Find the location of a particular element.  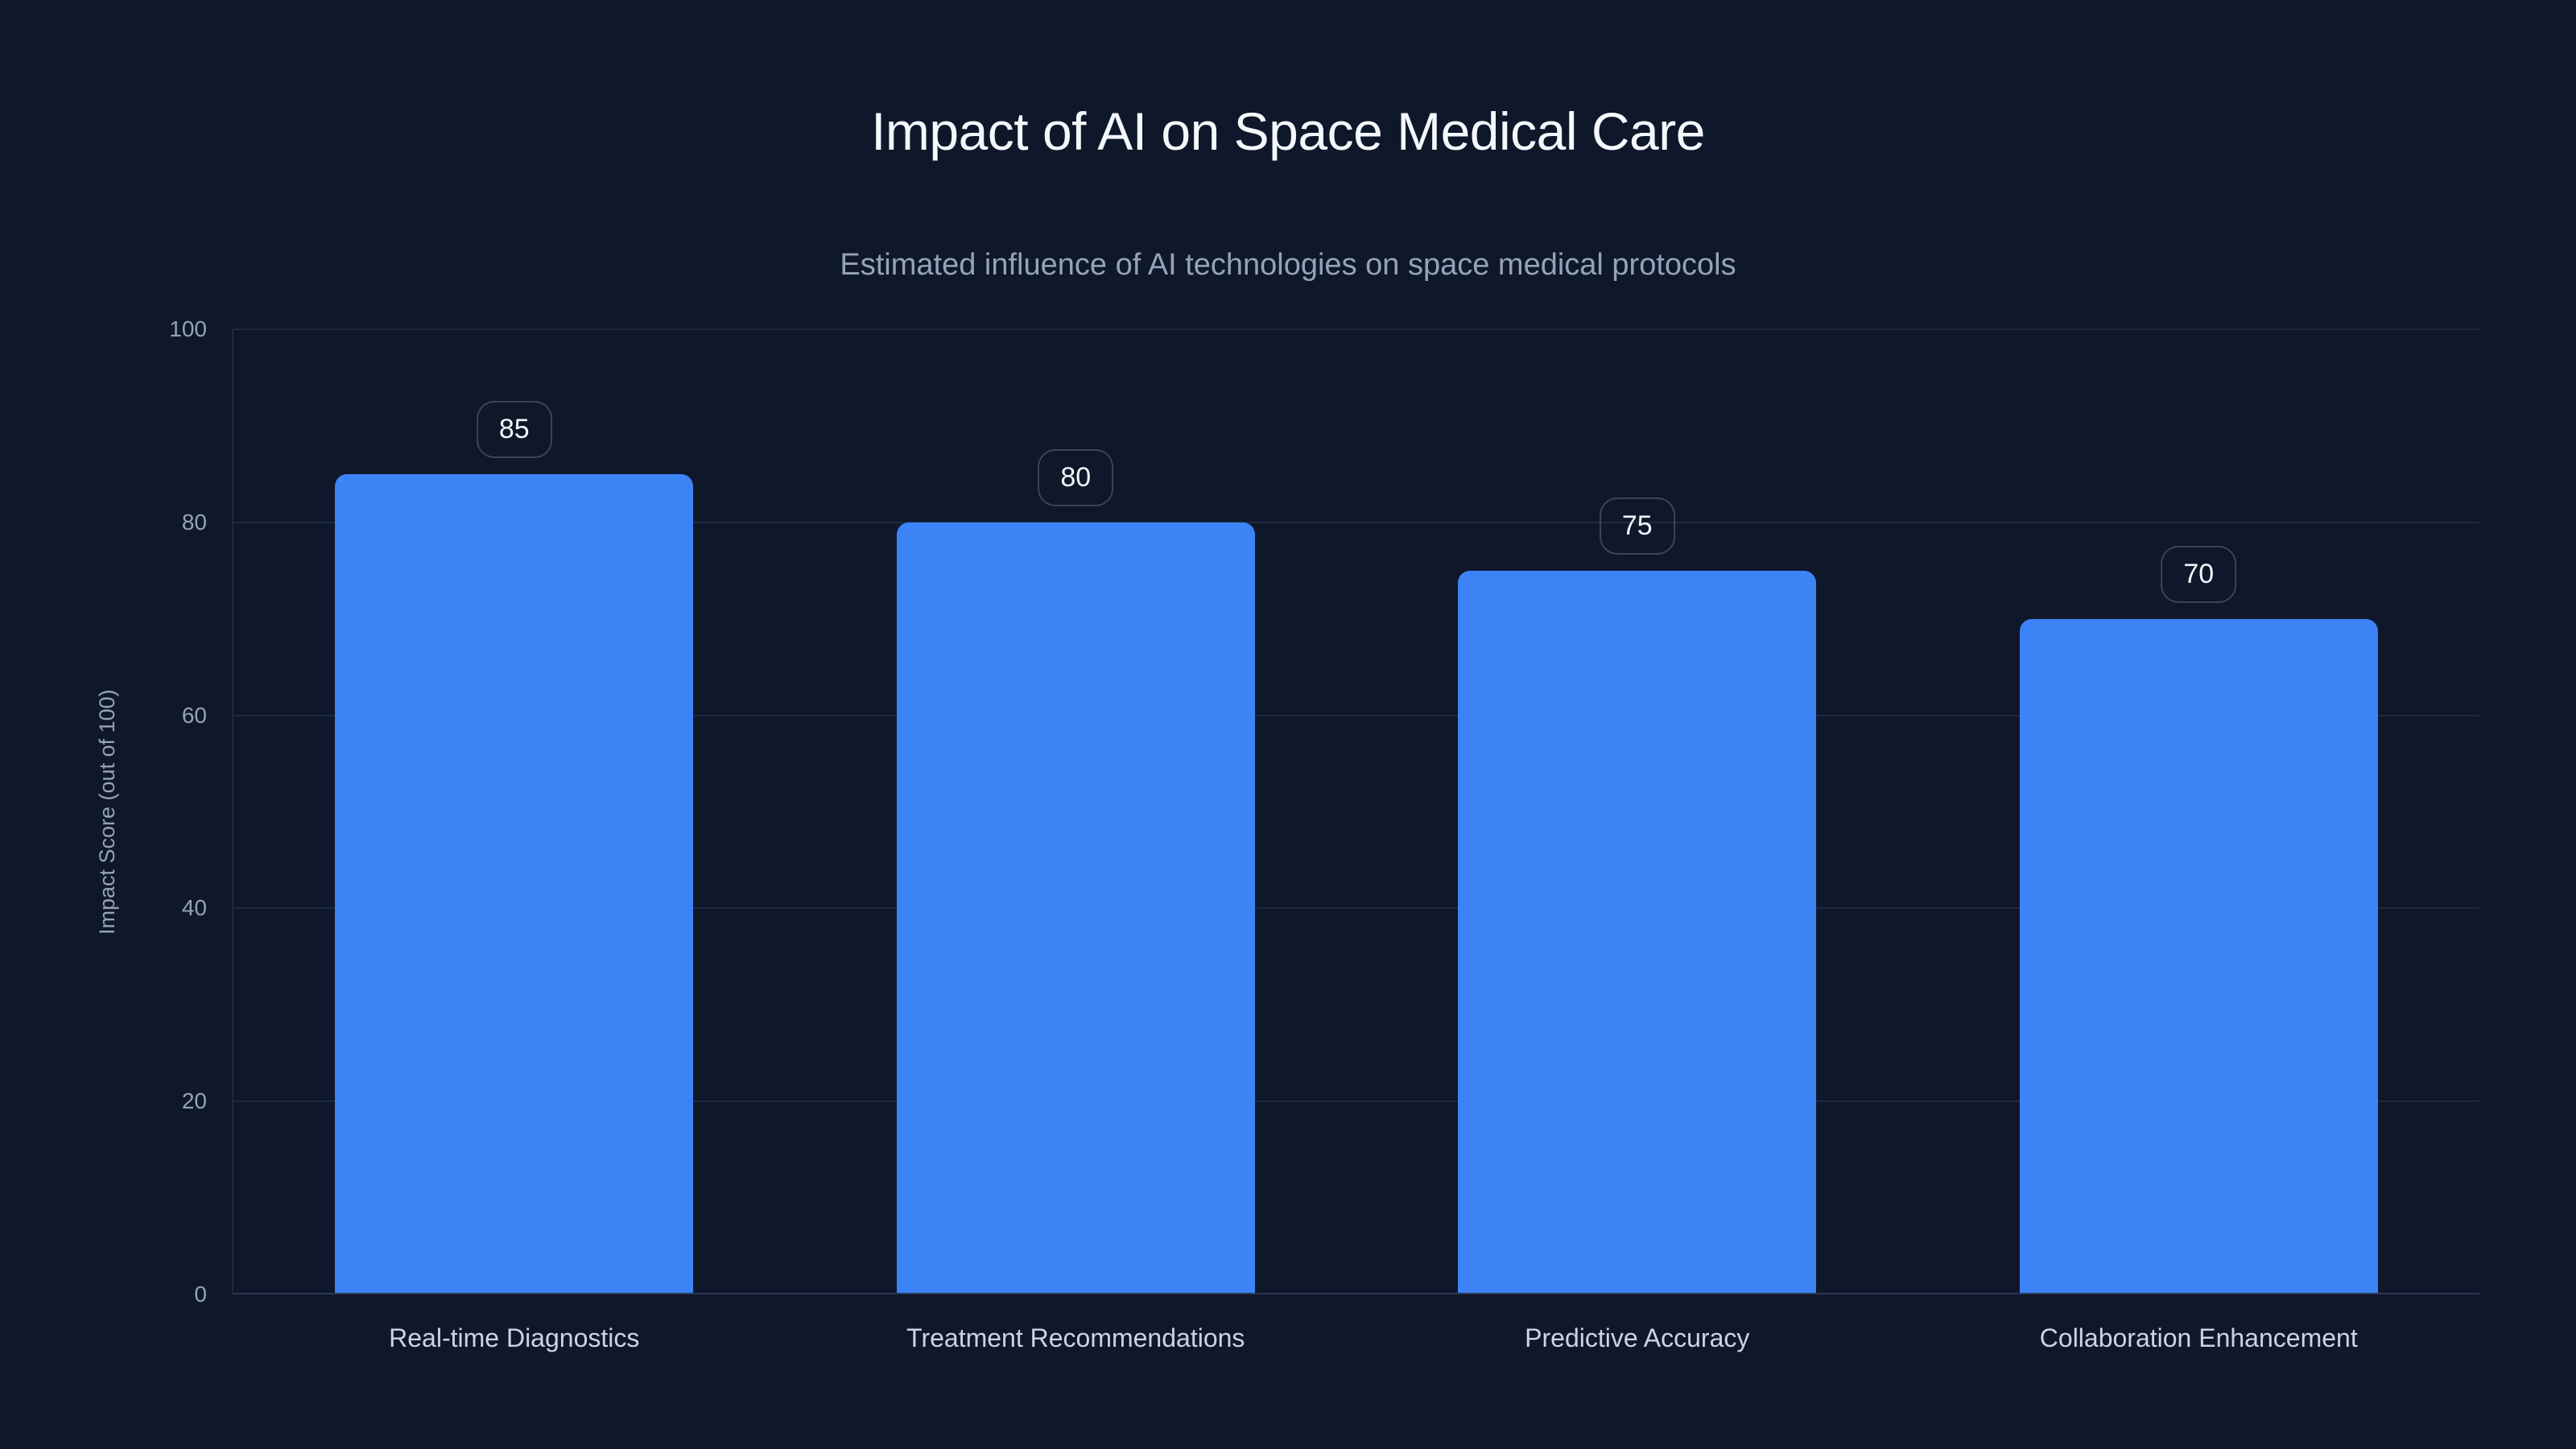

y-axis-line is located at coordinates (232, 811).